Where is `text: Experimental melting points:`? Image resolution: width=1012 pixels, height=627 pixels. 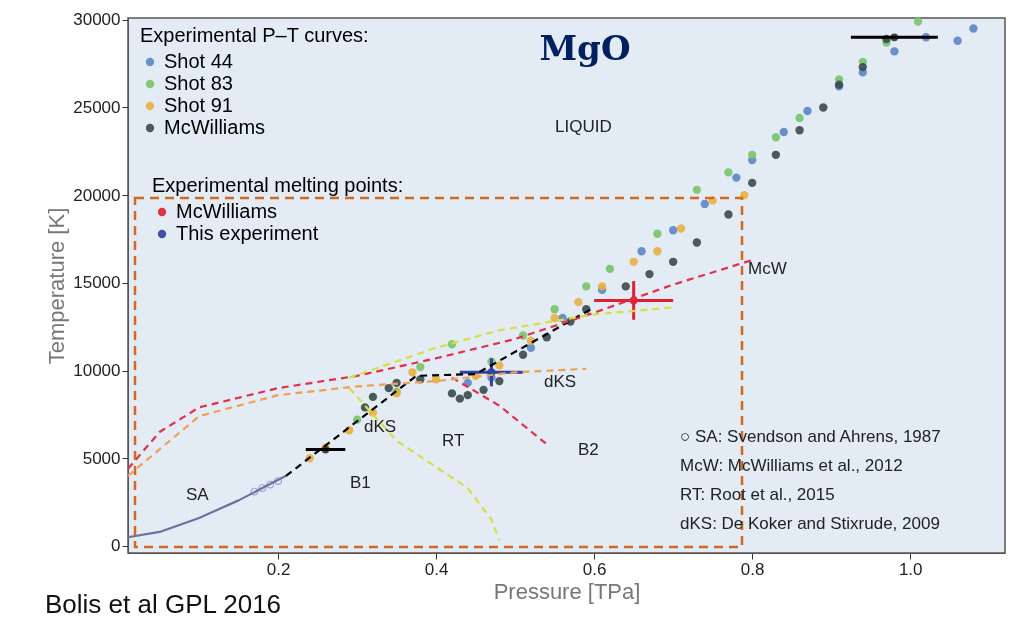 text: Experimental melting points: is located at coordinates (278, 185).